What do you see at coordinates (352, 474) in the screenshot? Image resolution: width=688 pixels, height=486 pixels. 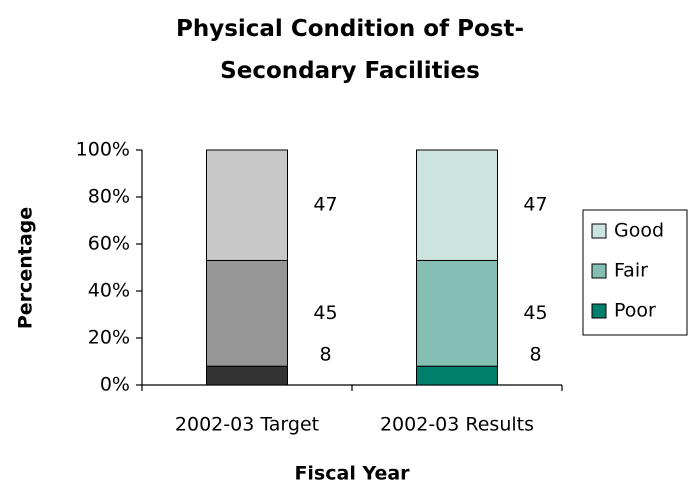 I see `x-axis-label: Fiscal Year` at bounding box center [352, 474].